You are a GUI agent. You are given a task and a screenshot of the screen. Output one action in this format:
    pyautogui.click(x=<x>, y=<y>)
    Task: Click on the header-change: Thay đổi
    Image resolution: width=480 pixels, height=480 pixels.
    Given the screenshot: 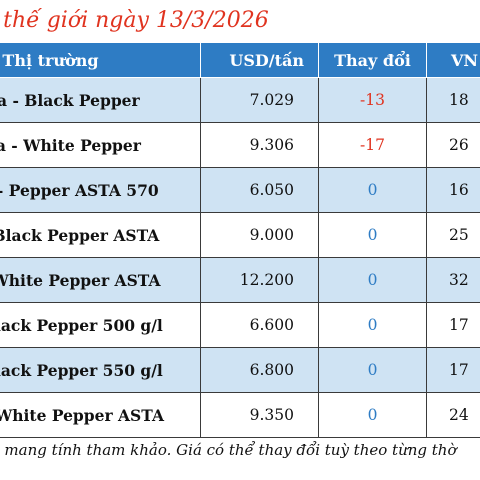 What is the action you would take?
    pyautogui.click(x=372, y=60)
    